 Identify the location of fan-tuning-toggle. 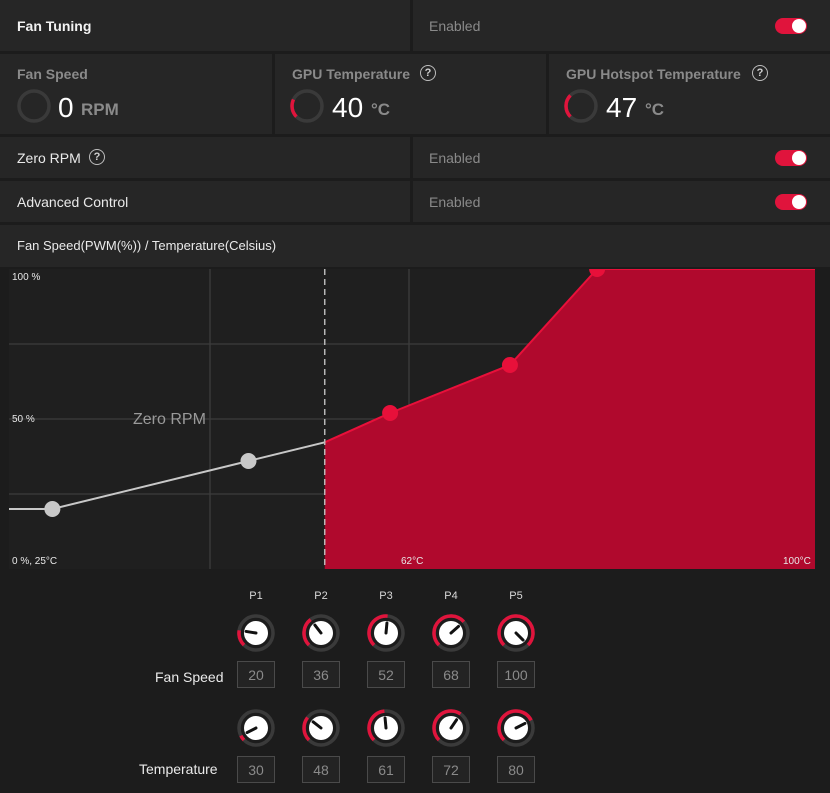
(791, 26).